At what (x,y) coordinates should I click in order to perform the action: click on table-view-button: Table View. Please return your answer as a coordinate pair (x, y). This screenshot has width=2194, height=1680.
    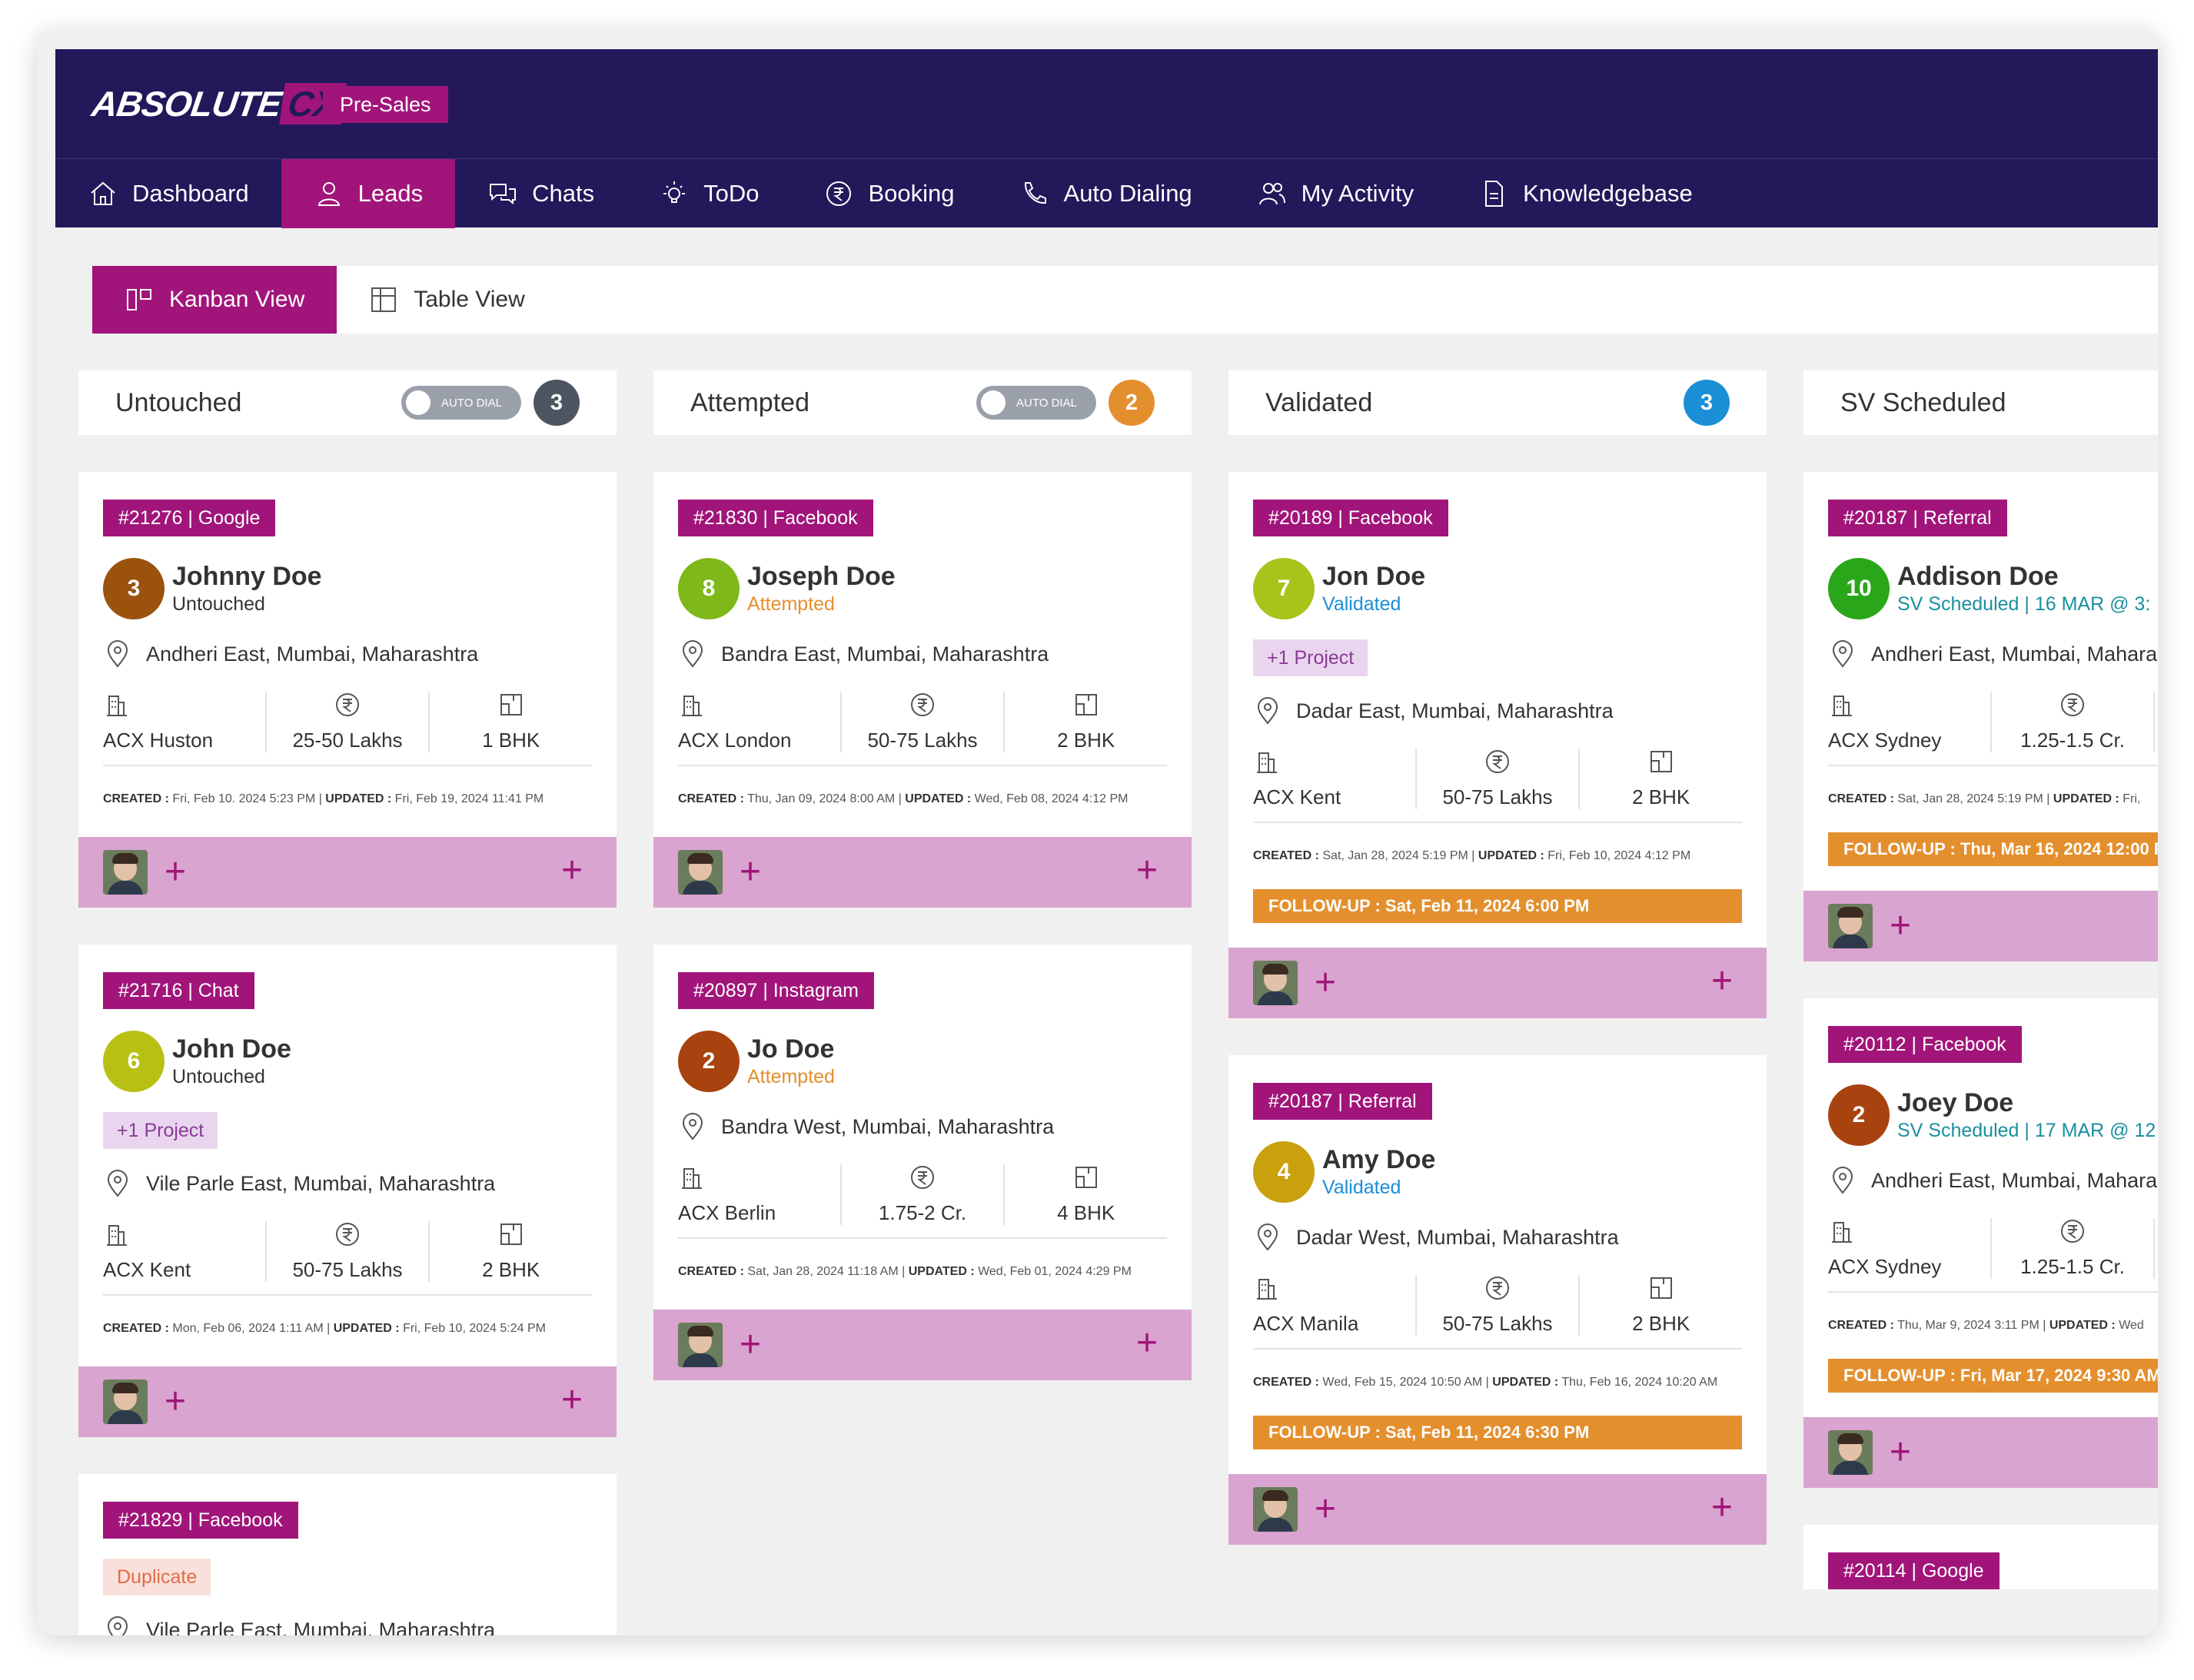
    Looking at the image, I should click on (447, 300).